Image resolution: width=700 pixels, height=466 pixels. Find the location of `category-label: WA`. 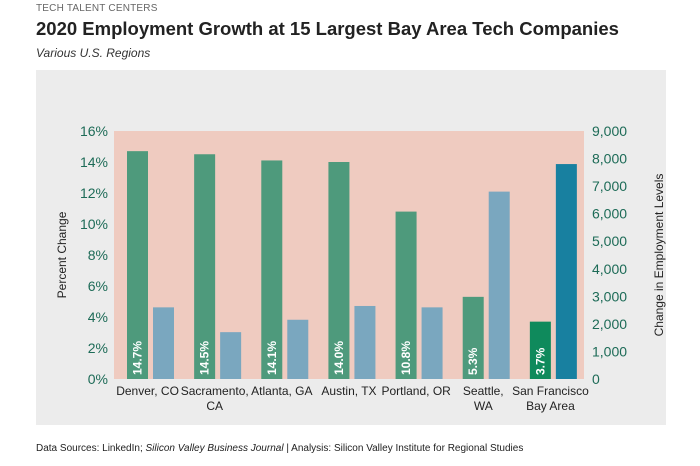

category-label: WA is located at coordinates (483, 406).